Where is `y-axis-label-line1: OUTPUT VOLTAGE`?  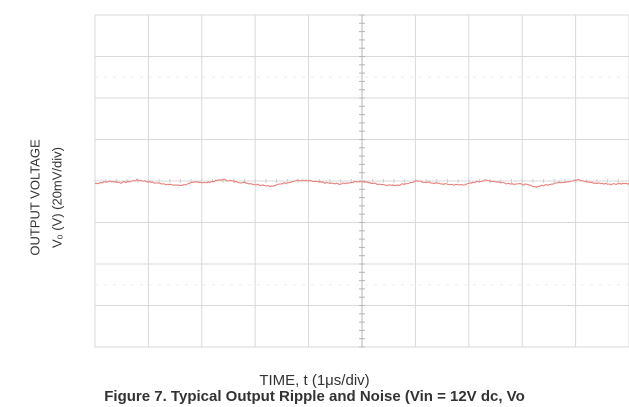
y-axis-label-line1: OUTPUT VOLTAGE is located at coordinates (35, 197).